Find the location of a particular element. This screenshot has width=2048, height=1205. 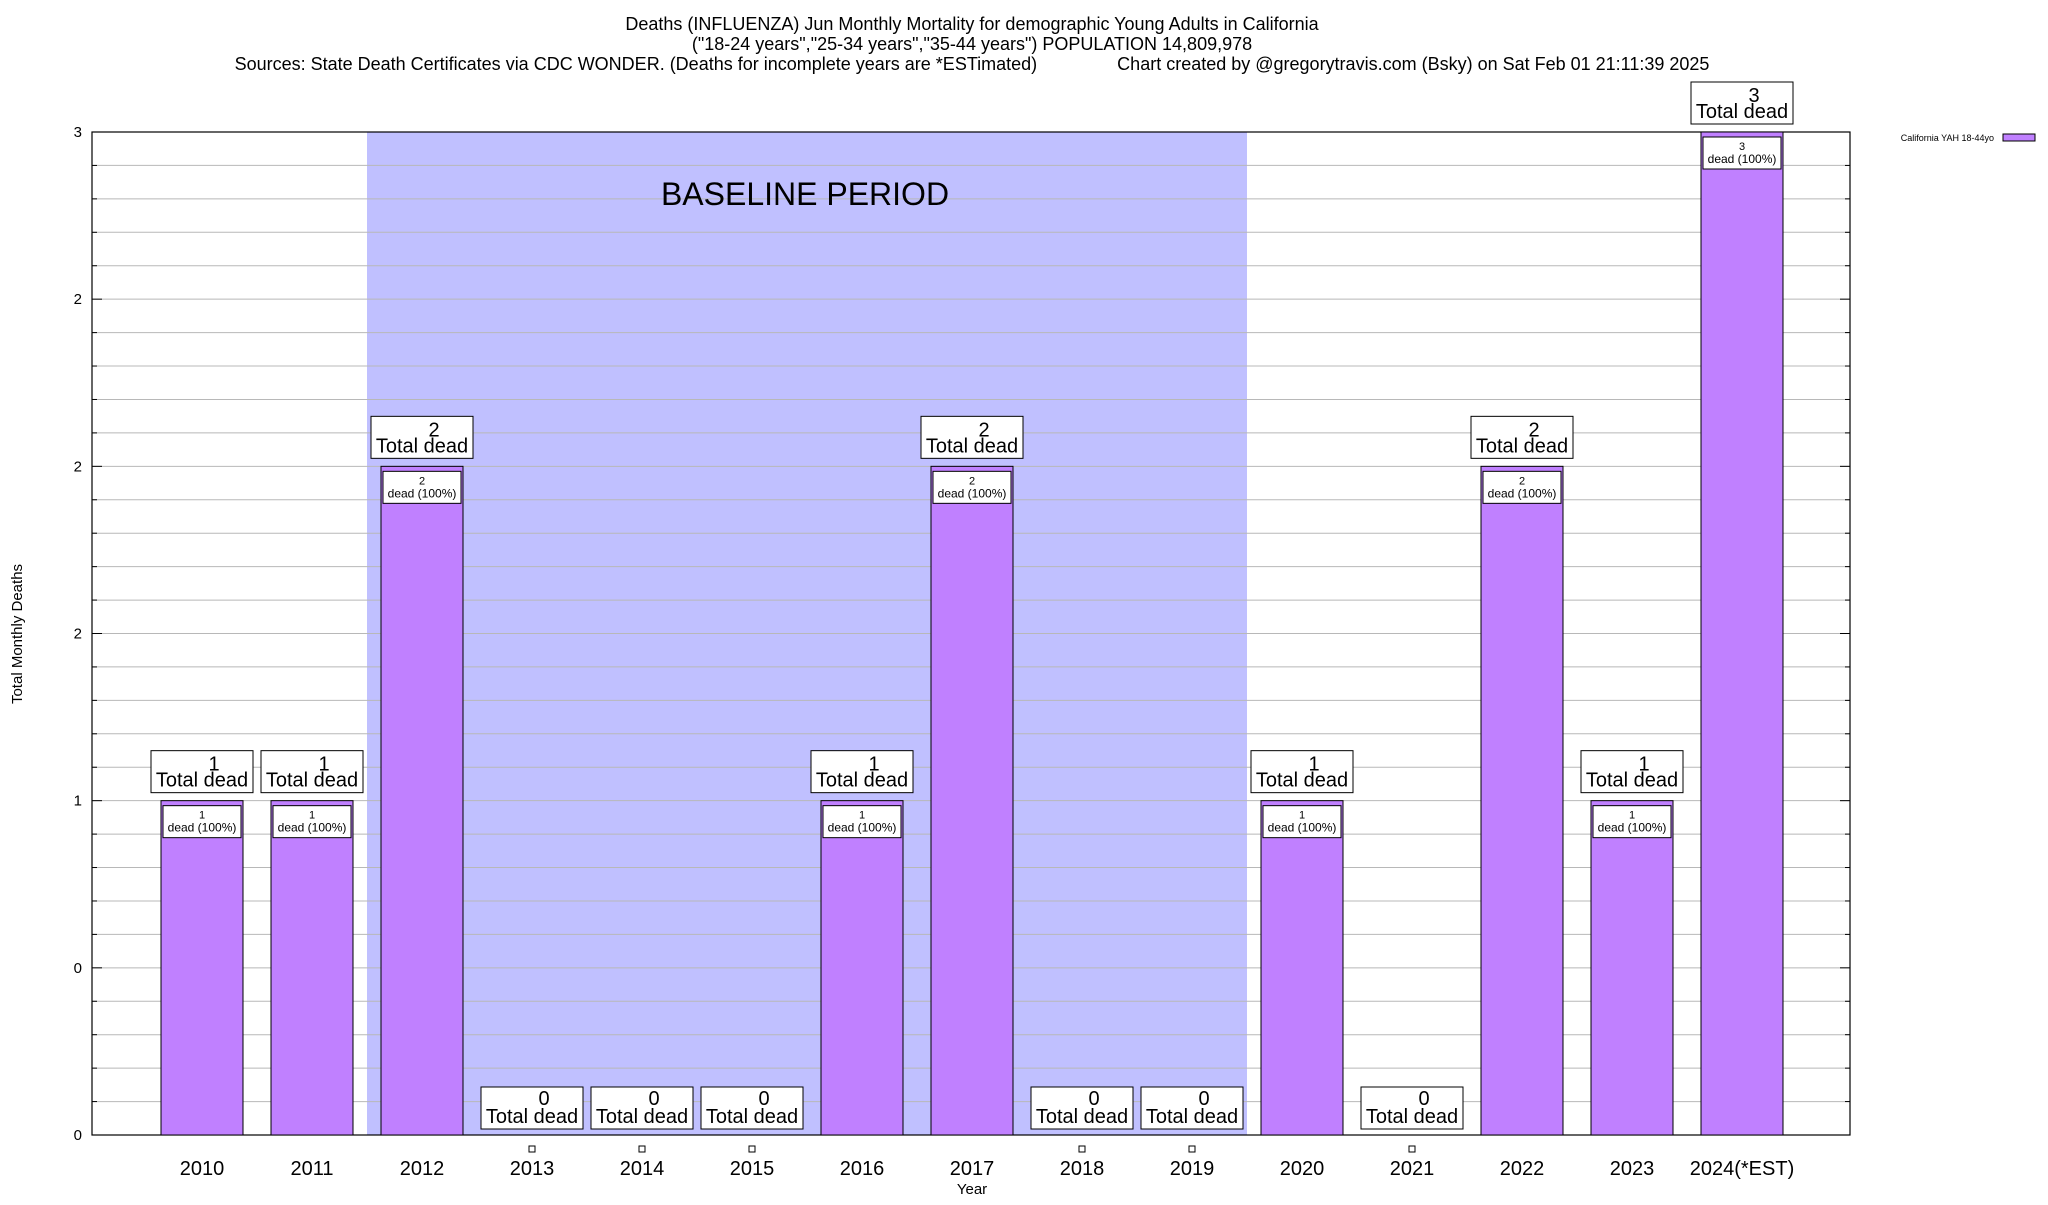

y-tick-label: 3 is located at coordinates (78, 132).